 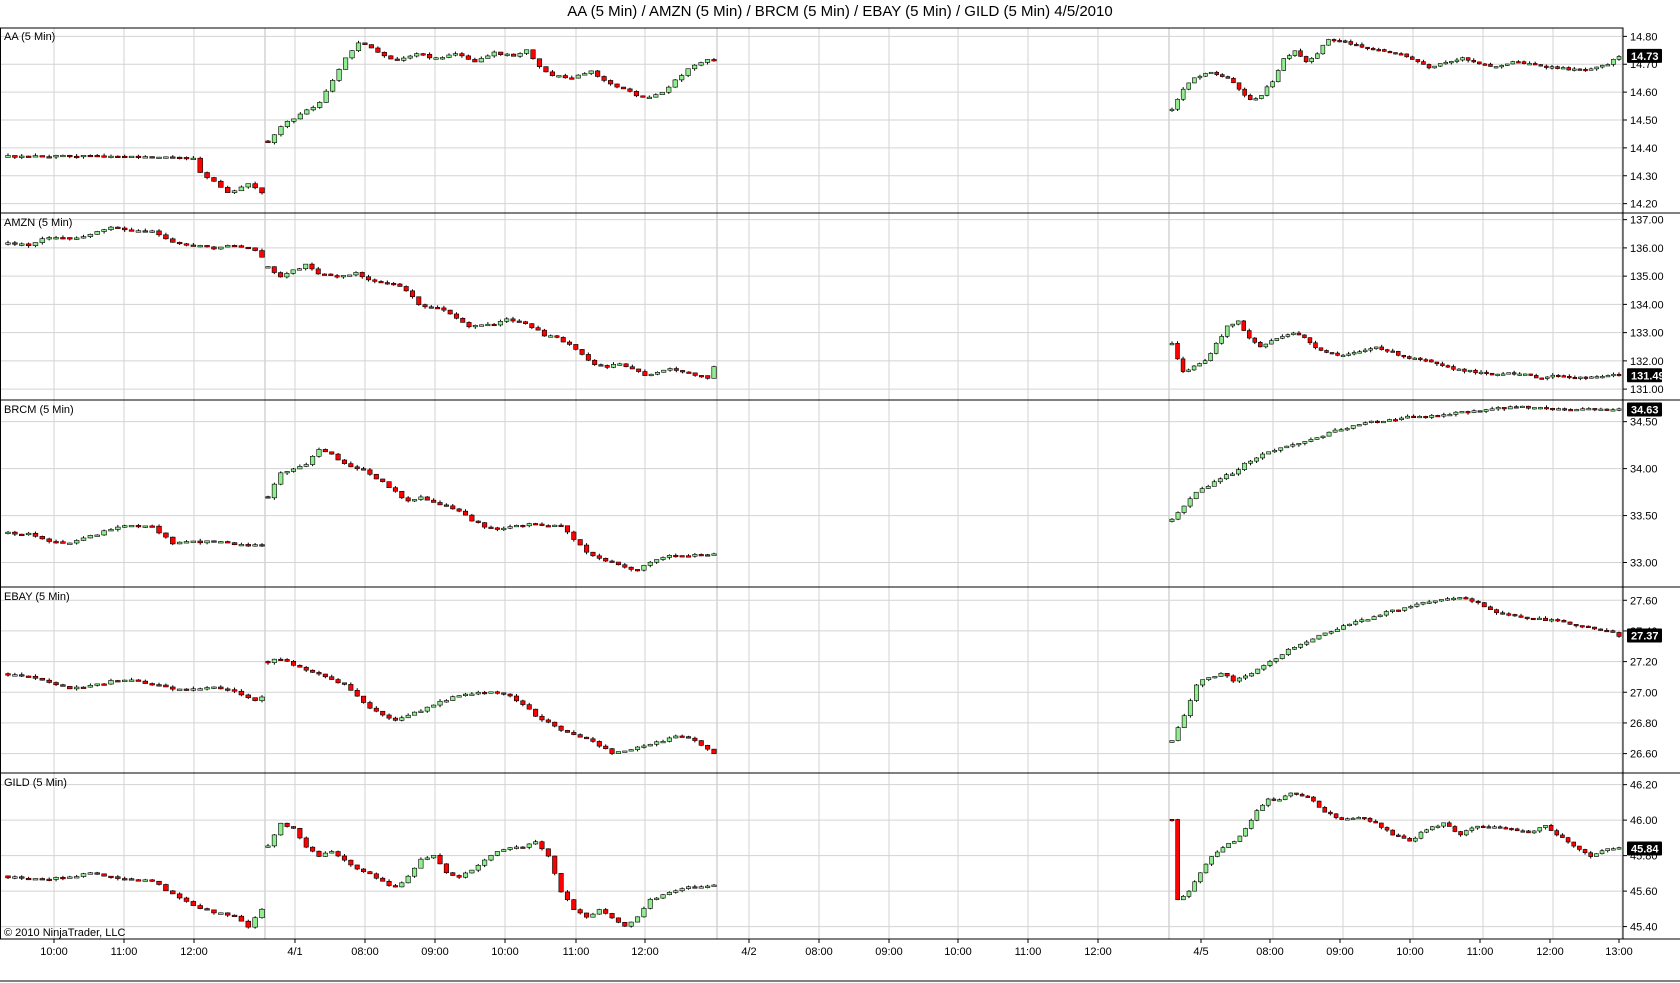 I want to click on y-tick-label: 27.20, so click(x=1644, y=663).